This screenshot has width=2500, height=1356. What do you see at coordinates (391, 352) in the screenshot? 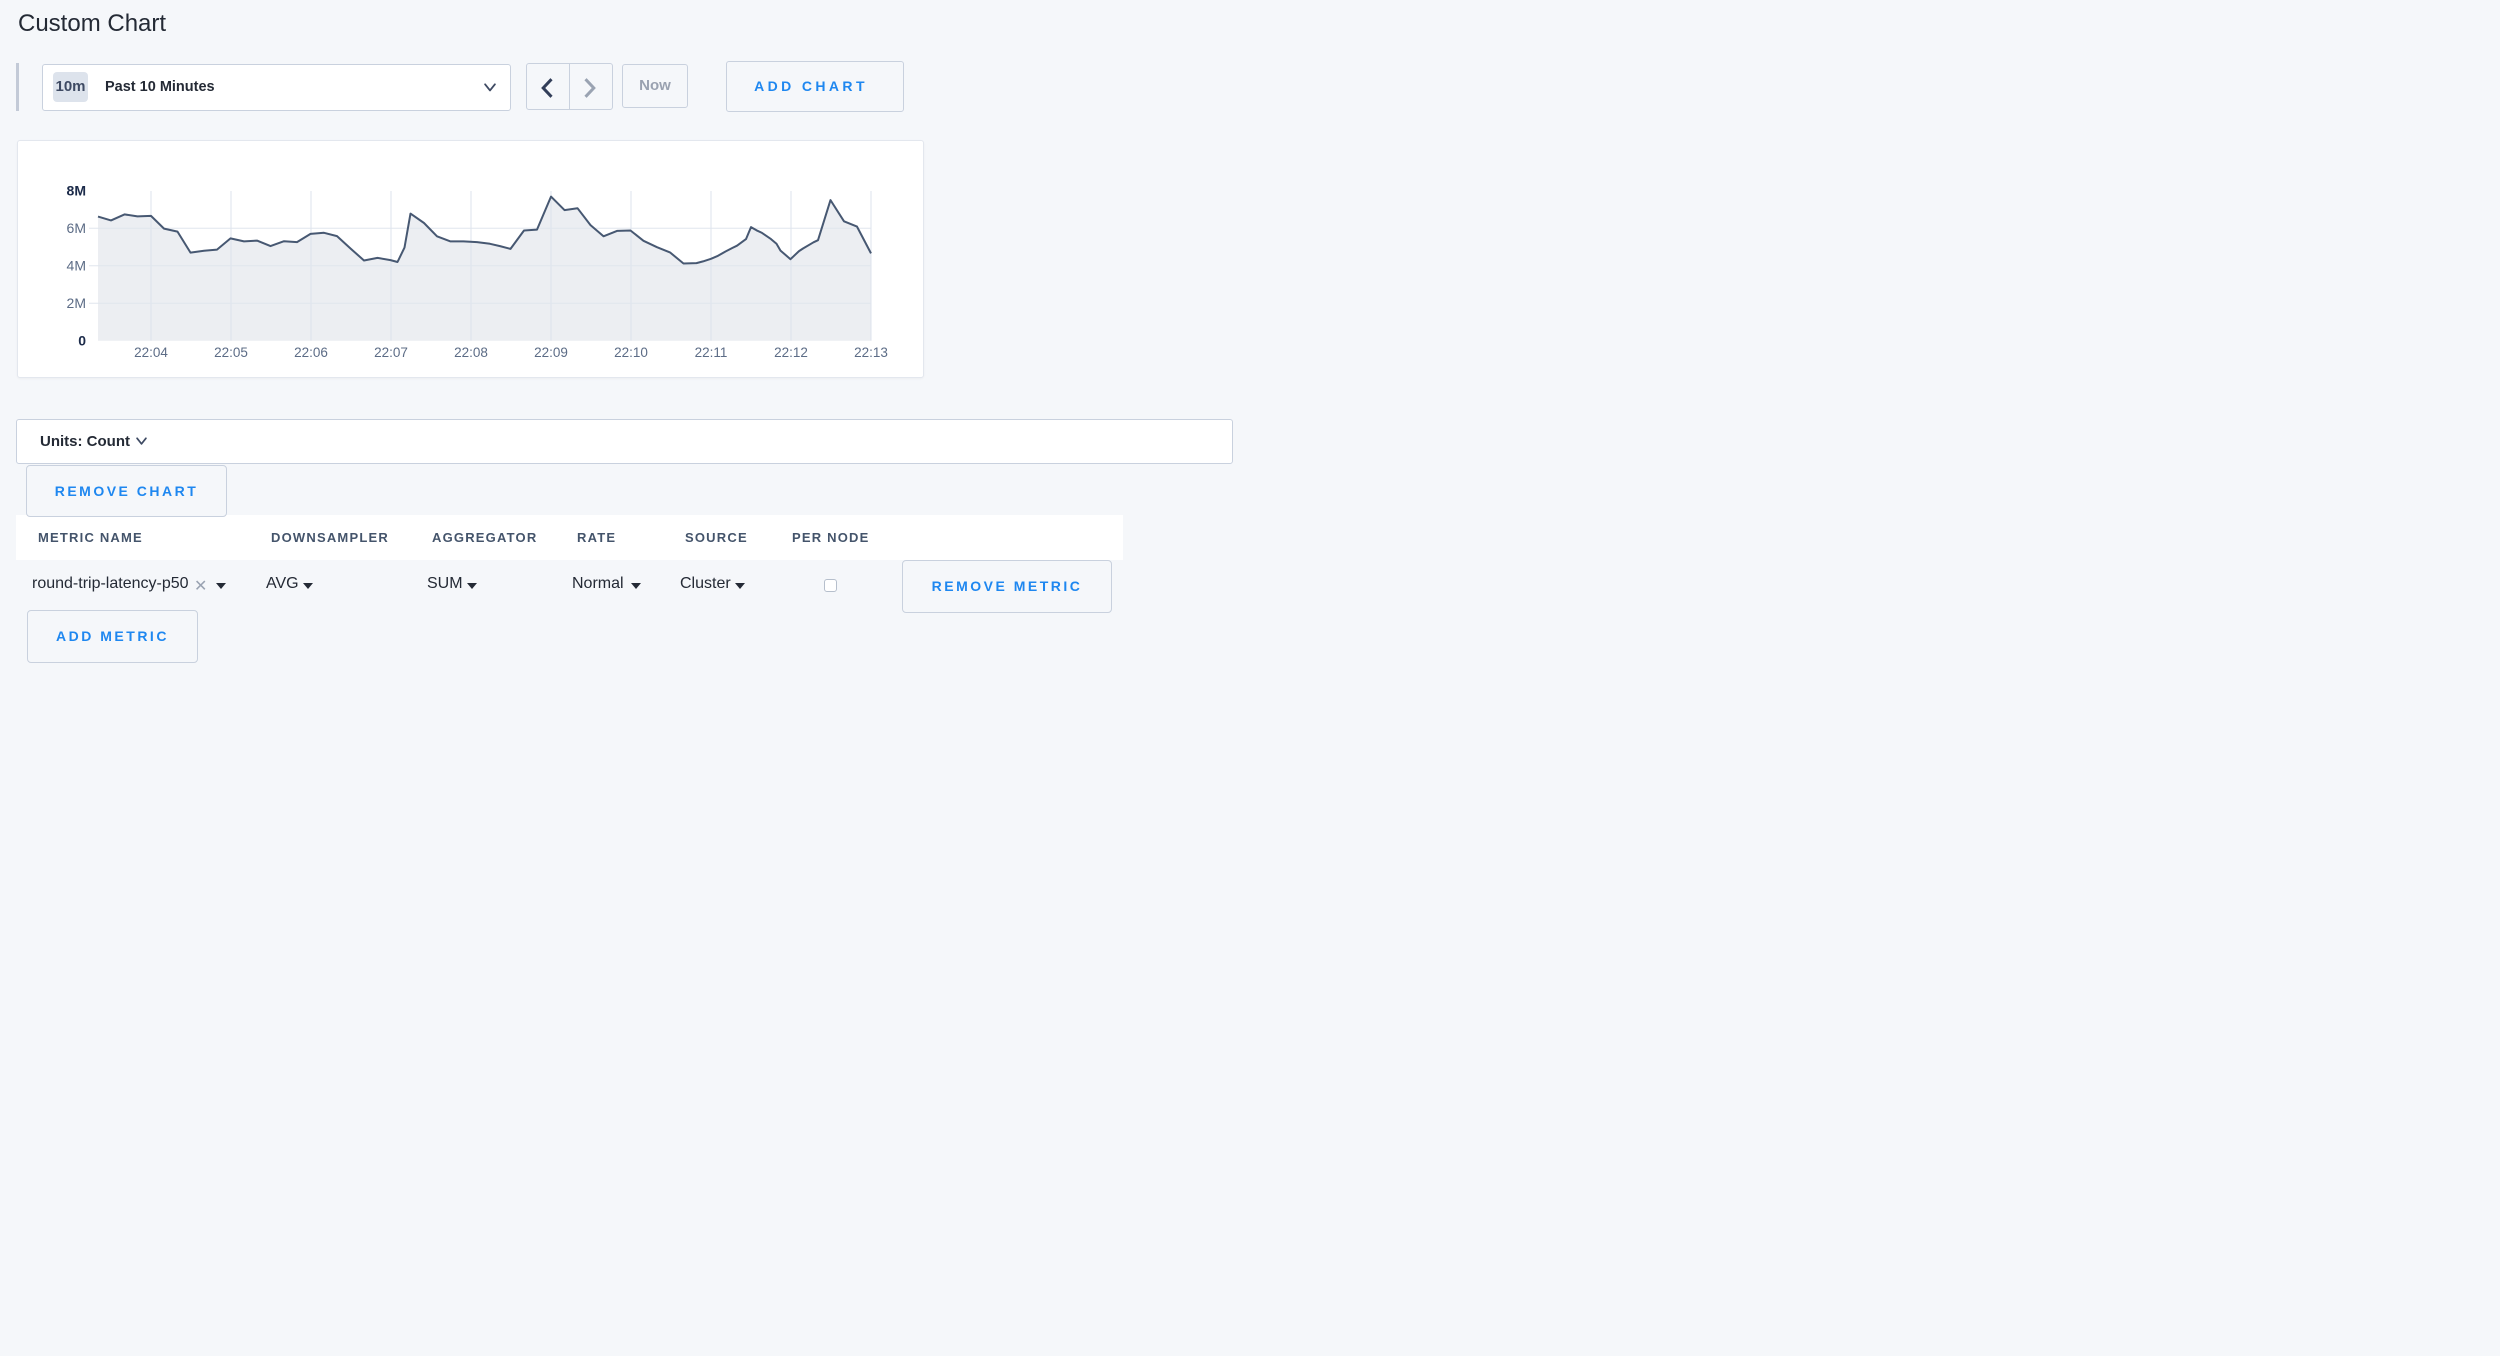
I see `svg-text: 22:07` at bounding box center [391, 352].